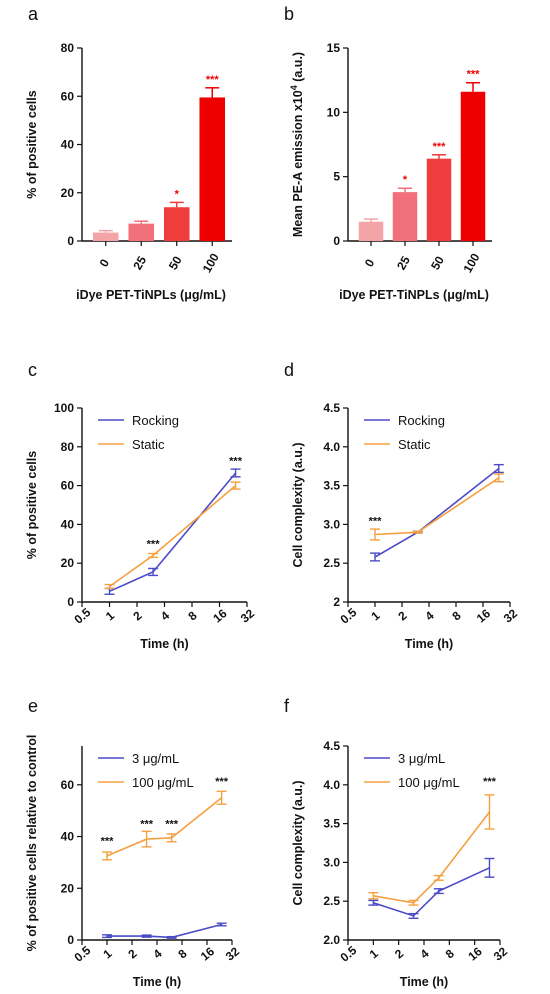  I want to click on chart-e-y-label: % of positive cells relative to control, so click(32, 843).